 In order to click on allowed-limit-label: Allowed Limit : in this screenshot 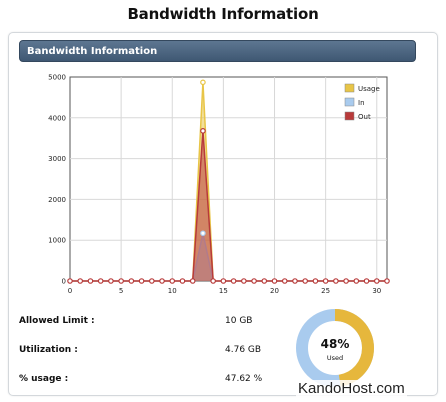, I will do `click(57, 321)`.